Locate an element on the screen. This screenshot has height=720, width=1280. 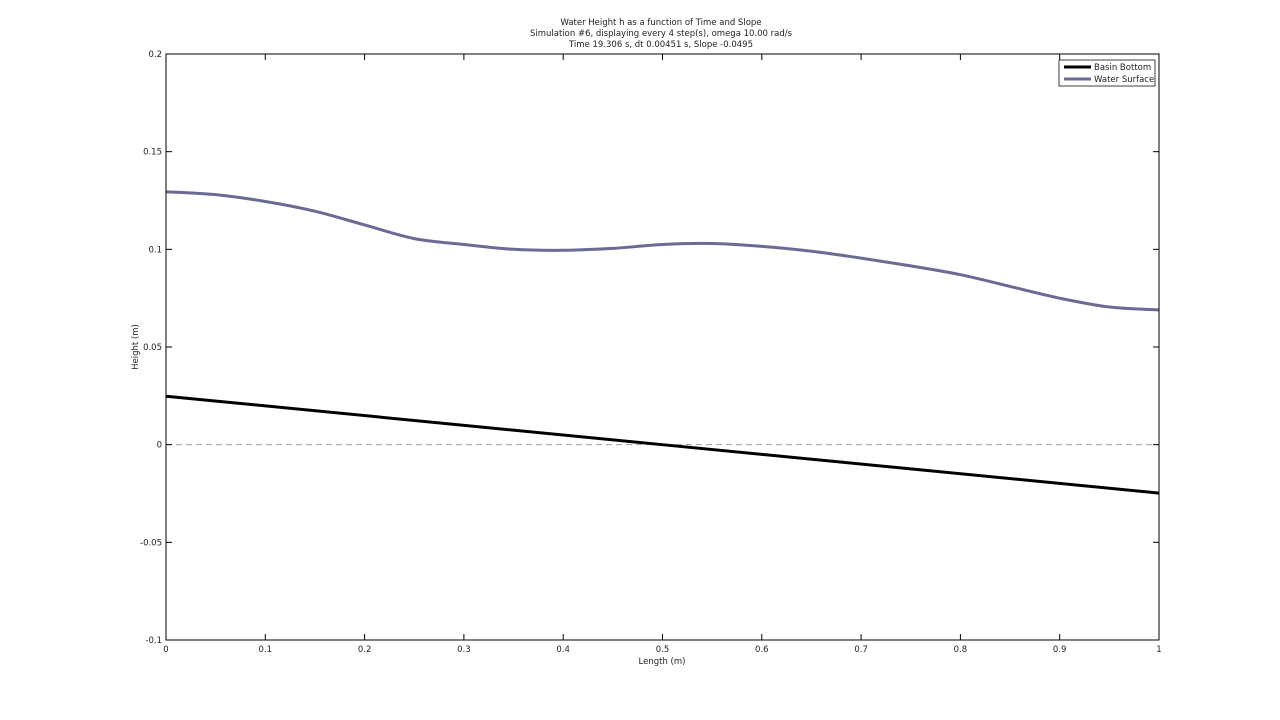
x-tick-label: 1 is located at coordinates (1158, 650).